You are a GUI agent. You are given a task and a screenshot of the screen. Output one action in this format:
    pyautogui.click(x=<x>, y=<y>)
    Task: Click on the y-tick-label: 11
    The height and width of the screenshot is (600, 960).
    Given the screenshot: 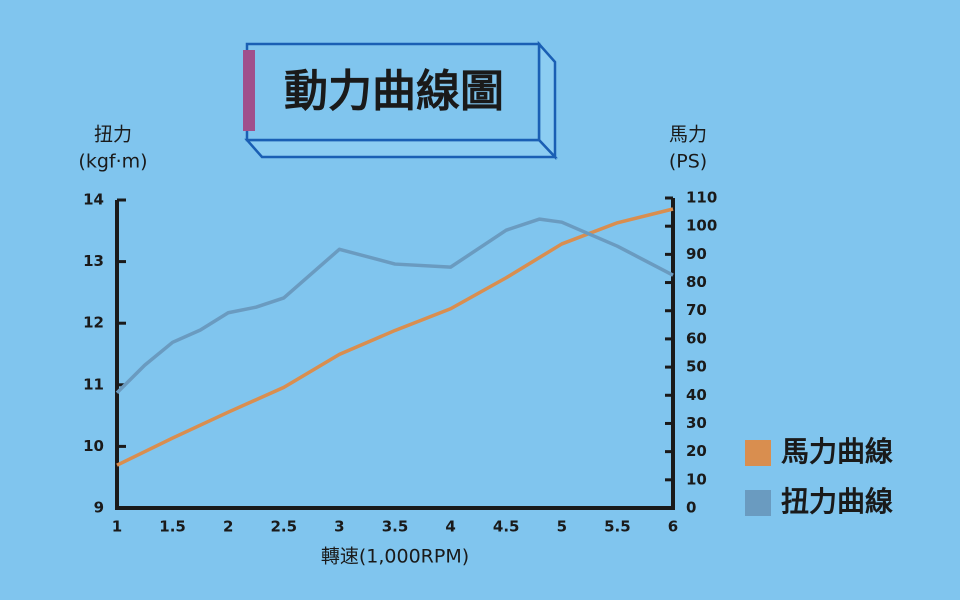 What is the action you would take?
    pyautogui.click(x=93, y=384)
    